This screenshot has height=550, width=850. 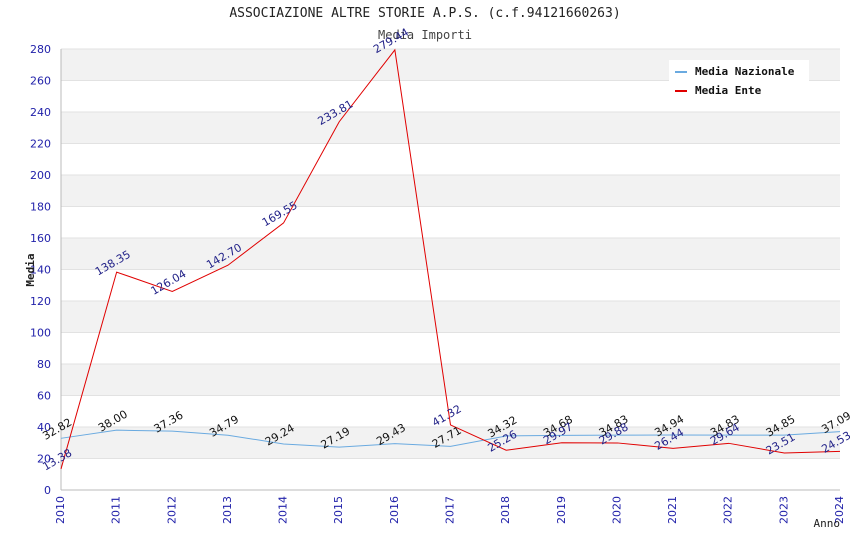 I want to click on x-tick-label: 2019, so click(x=561, y=510).